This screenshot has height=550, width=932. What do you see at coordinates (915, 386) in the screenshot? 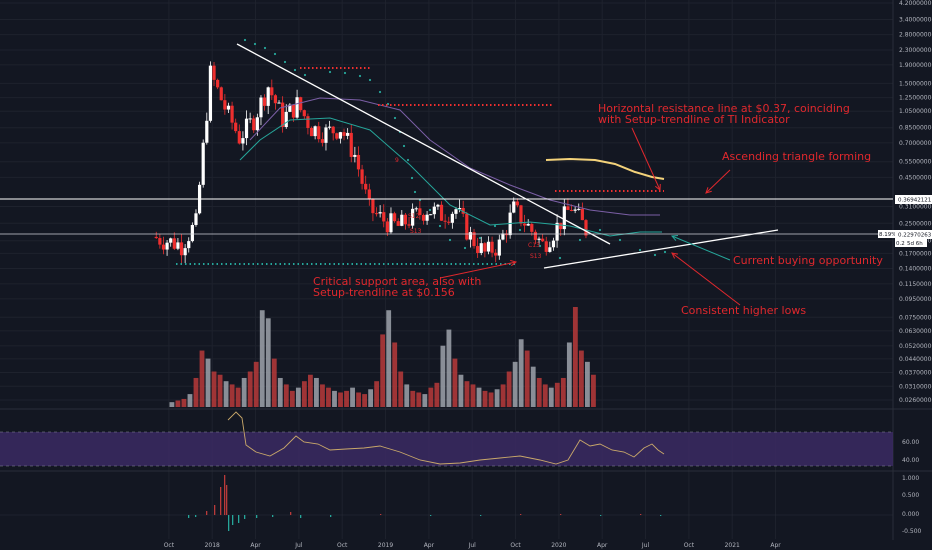
I see `price-tick: 0.03100000` at bounding box center [915, 386].